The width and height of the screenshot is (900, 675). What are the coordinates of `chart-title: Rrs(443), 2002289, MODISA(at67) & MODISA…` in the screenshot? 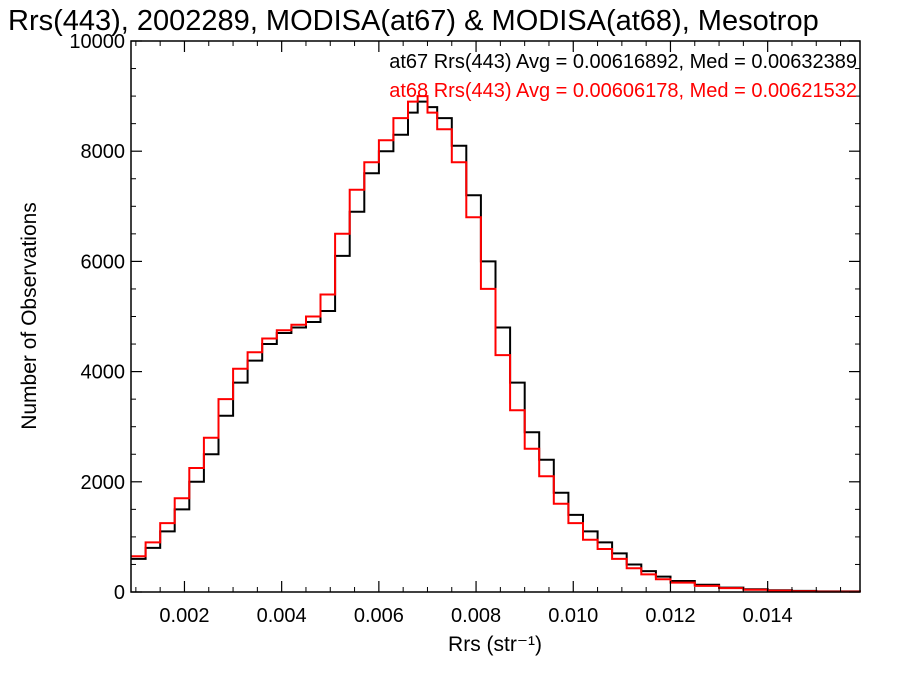 It's located at (413, 21).